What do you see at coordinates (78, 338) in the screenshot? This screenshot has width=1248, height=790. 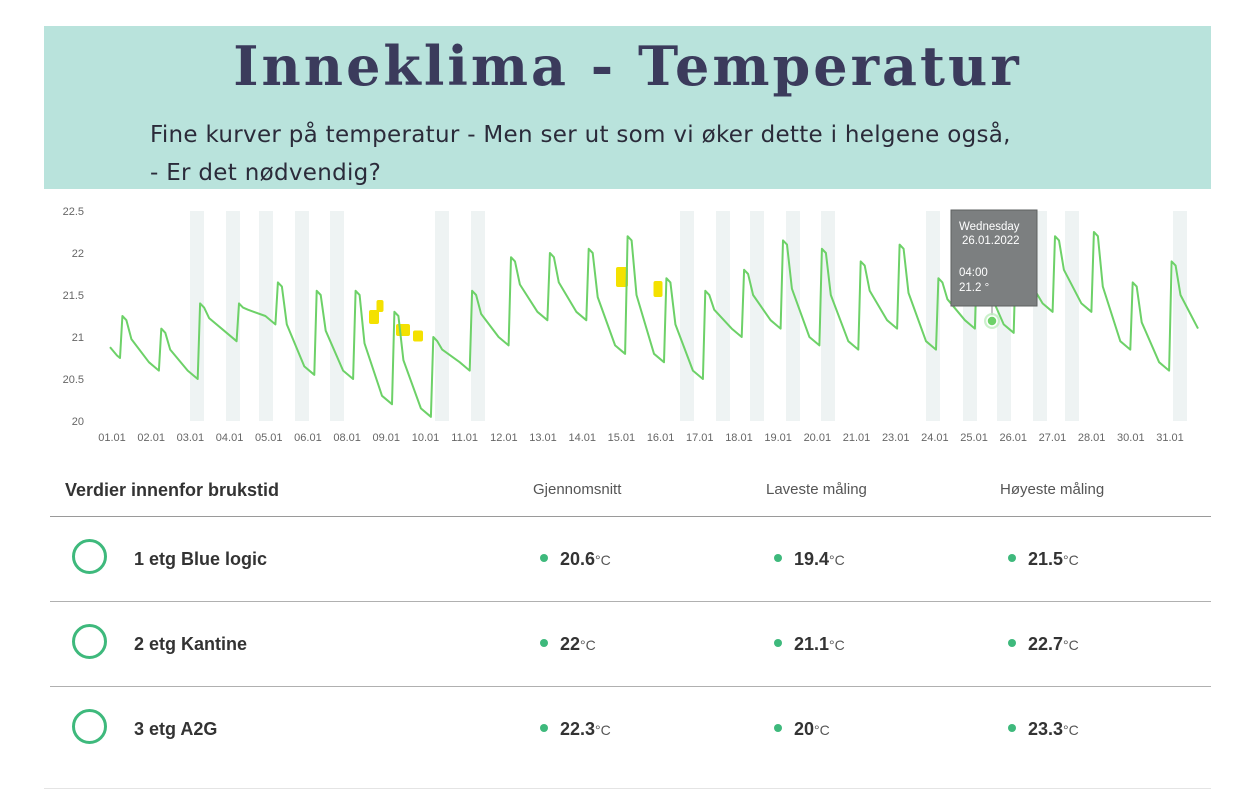 I see `y-tick-label: 21` at bounding box center [78, 338].